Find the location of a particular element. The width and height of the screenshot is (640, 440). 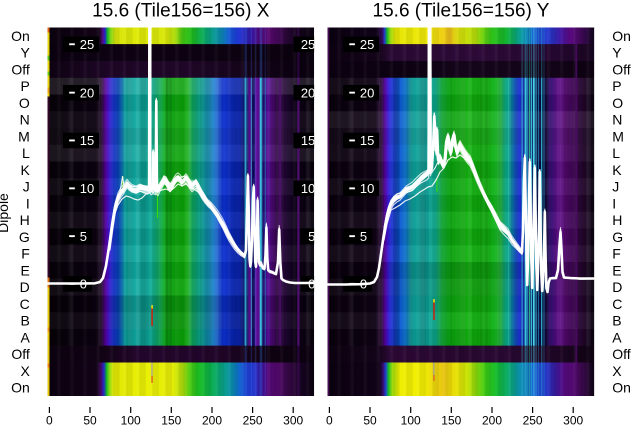

svg-text: 15.6 (Tile156=156) X is located at coordinates (181, 10).